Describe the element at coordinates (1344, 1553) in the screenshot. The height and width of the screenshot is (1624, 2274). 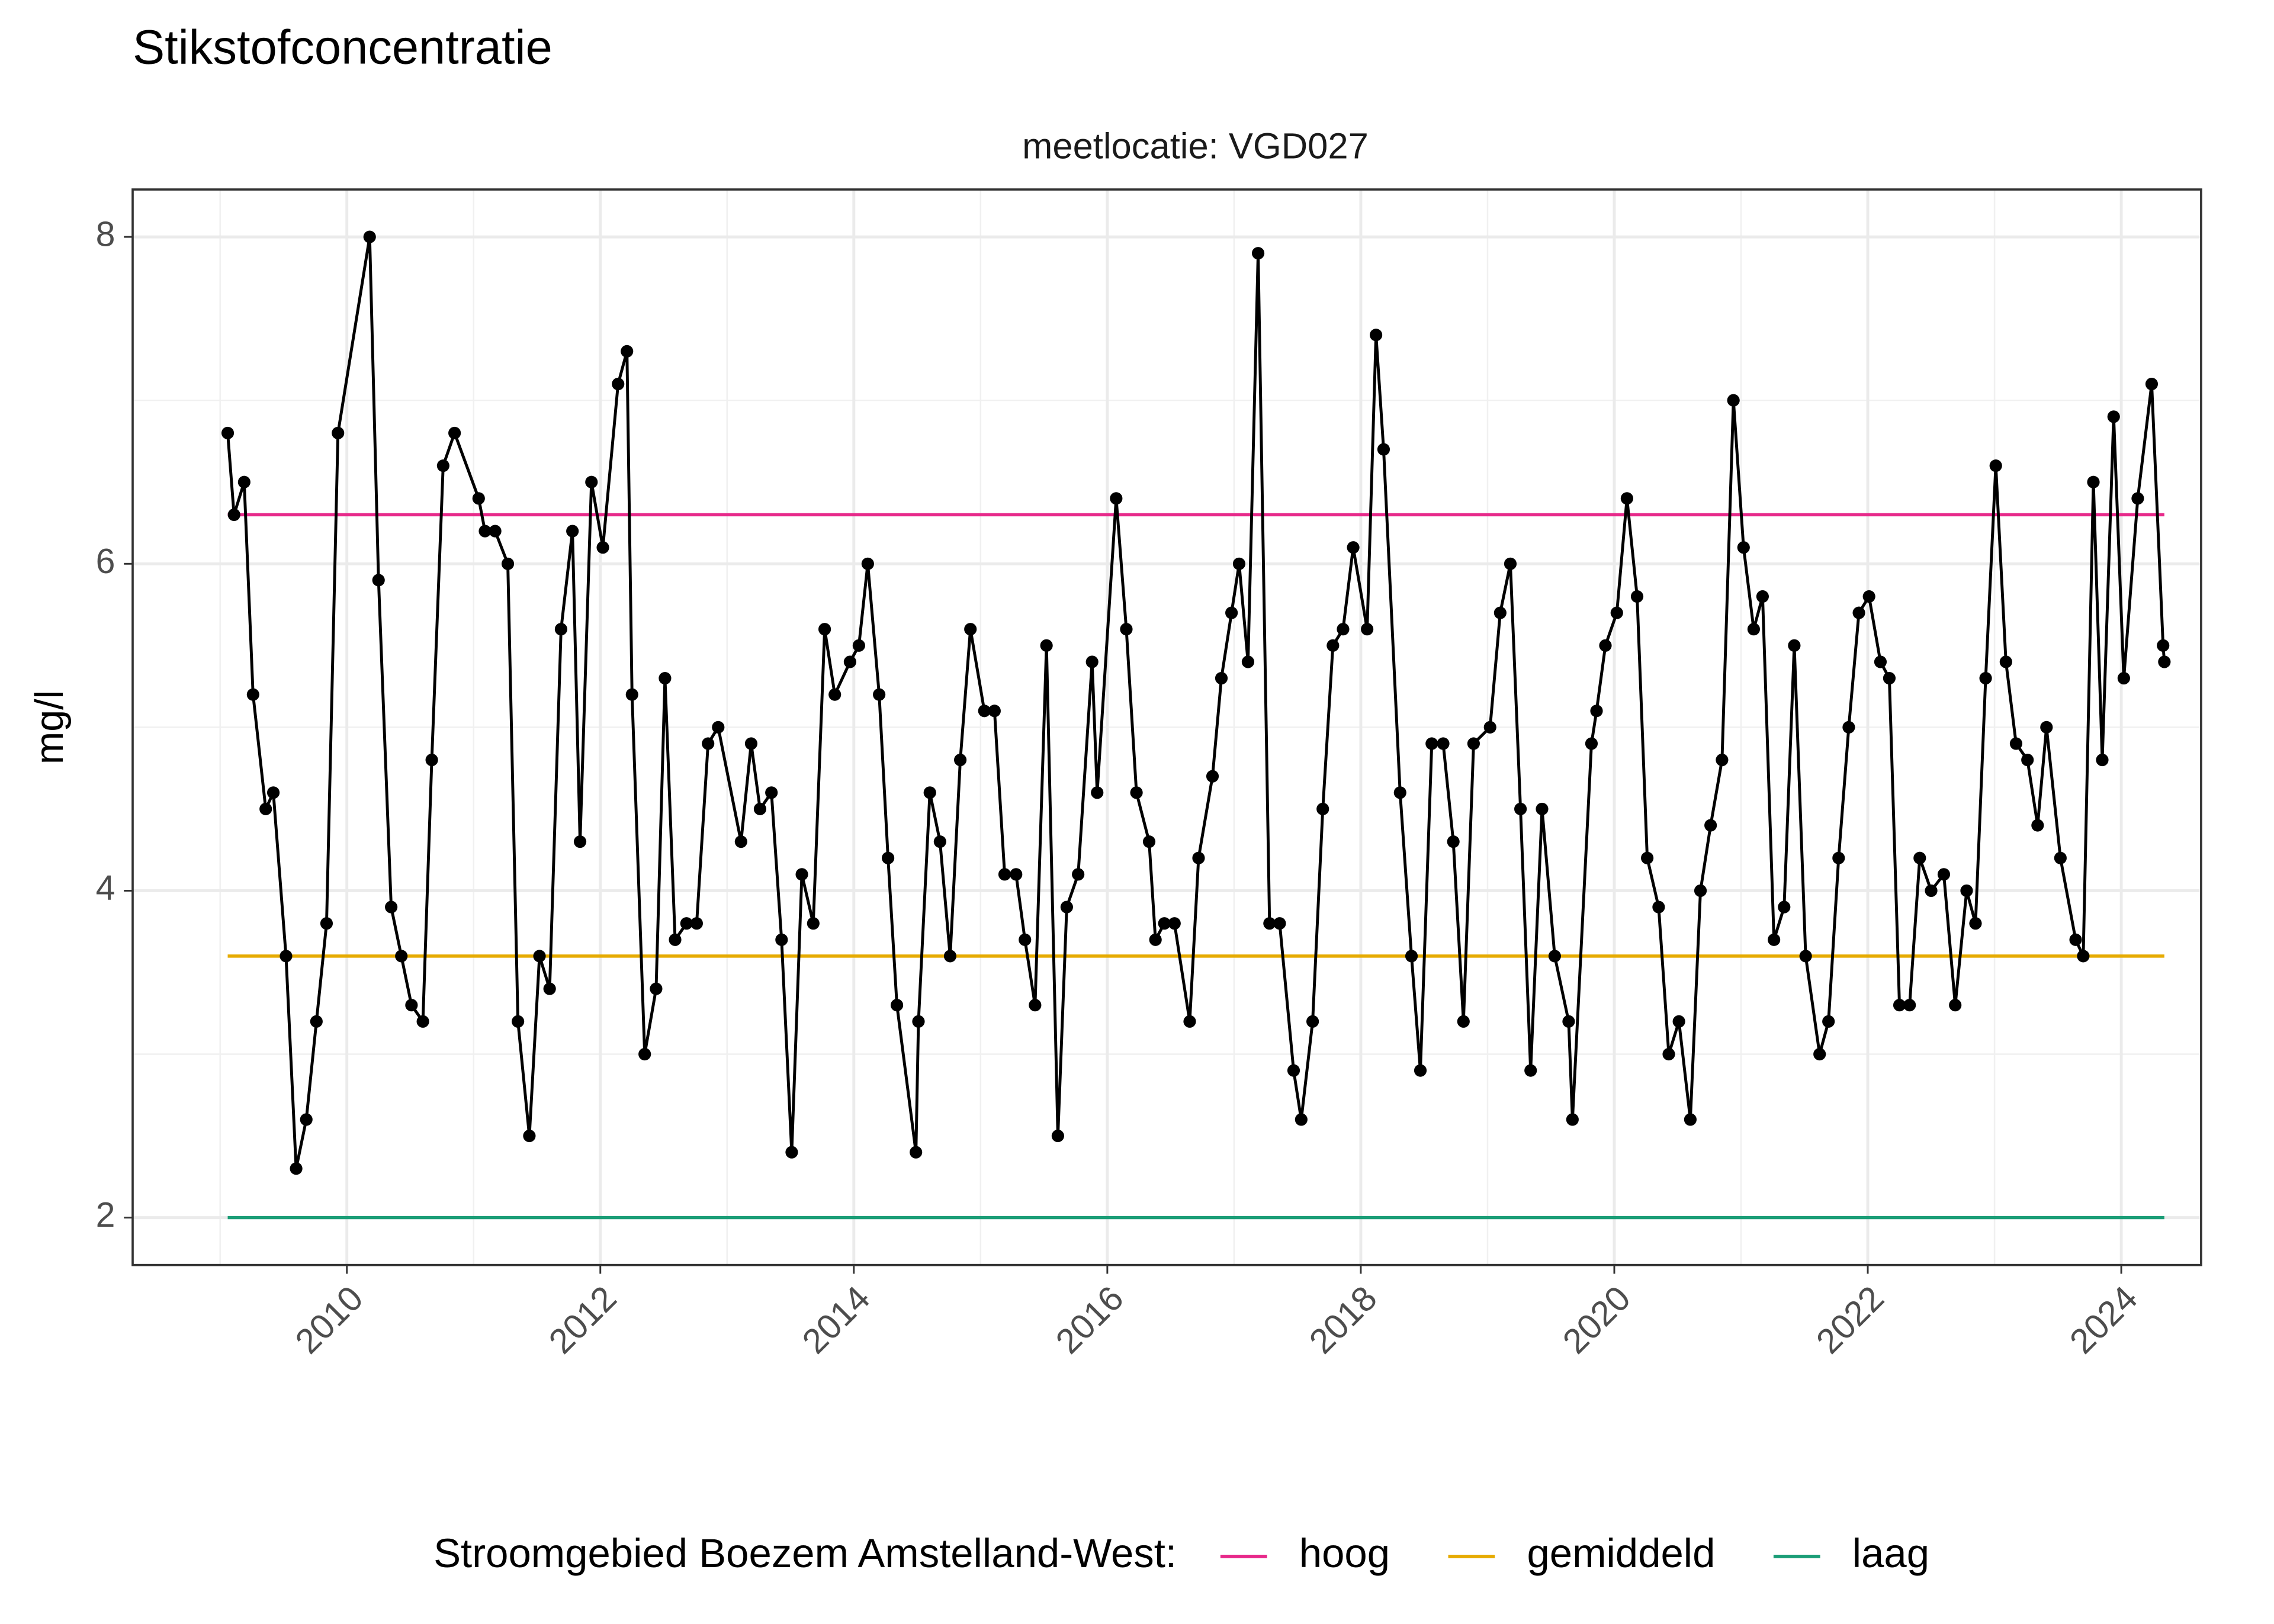
I see `legend-label: hoog` at that location.